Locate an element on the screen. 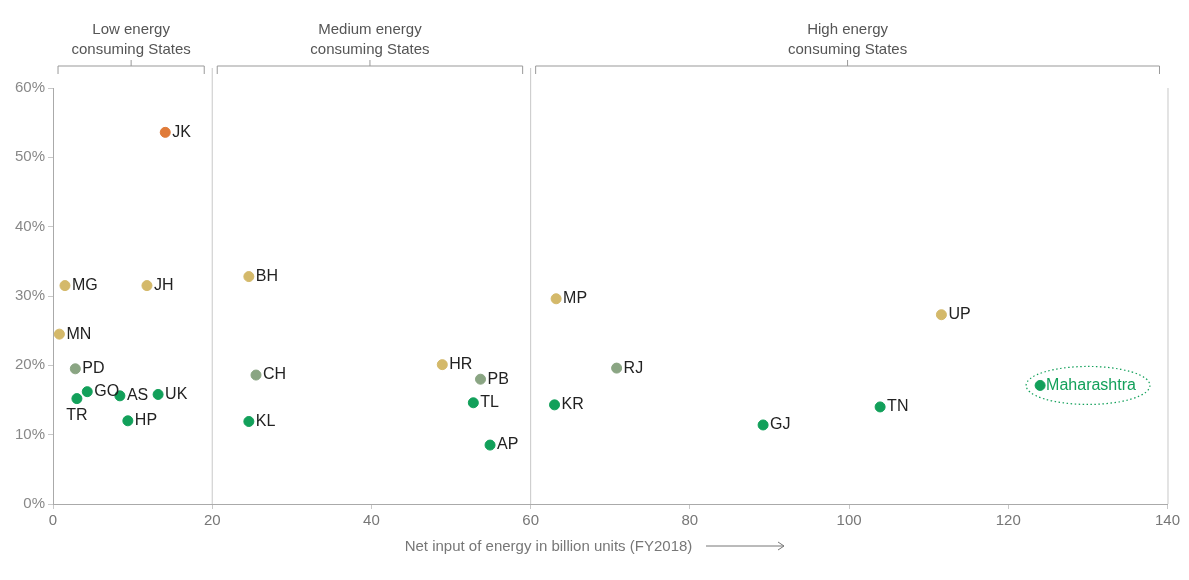 The width and height of the screenshot is (1189, 580). text: High energy consuming States is located at coordinates (847, 38).